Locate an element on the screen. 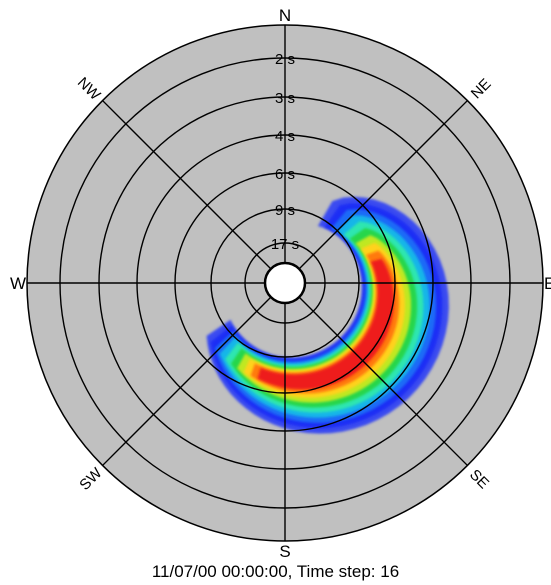 Image resolution: width=551 pixels, height=585 pixels. direction-spoke-se is located at coordinates (383, 381).